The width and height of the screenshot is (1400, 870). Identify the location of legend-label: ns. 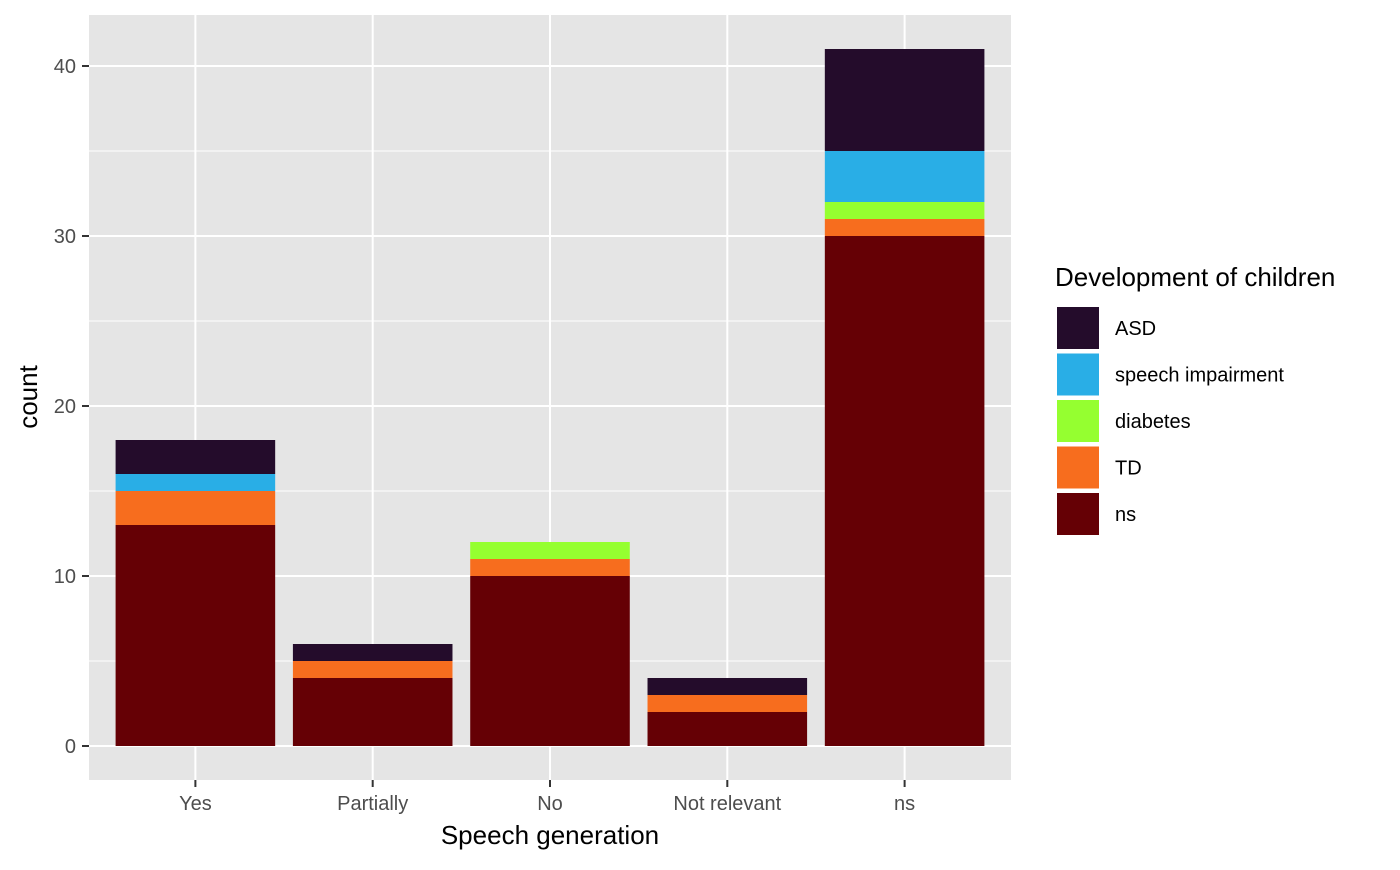
(1125, 515).